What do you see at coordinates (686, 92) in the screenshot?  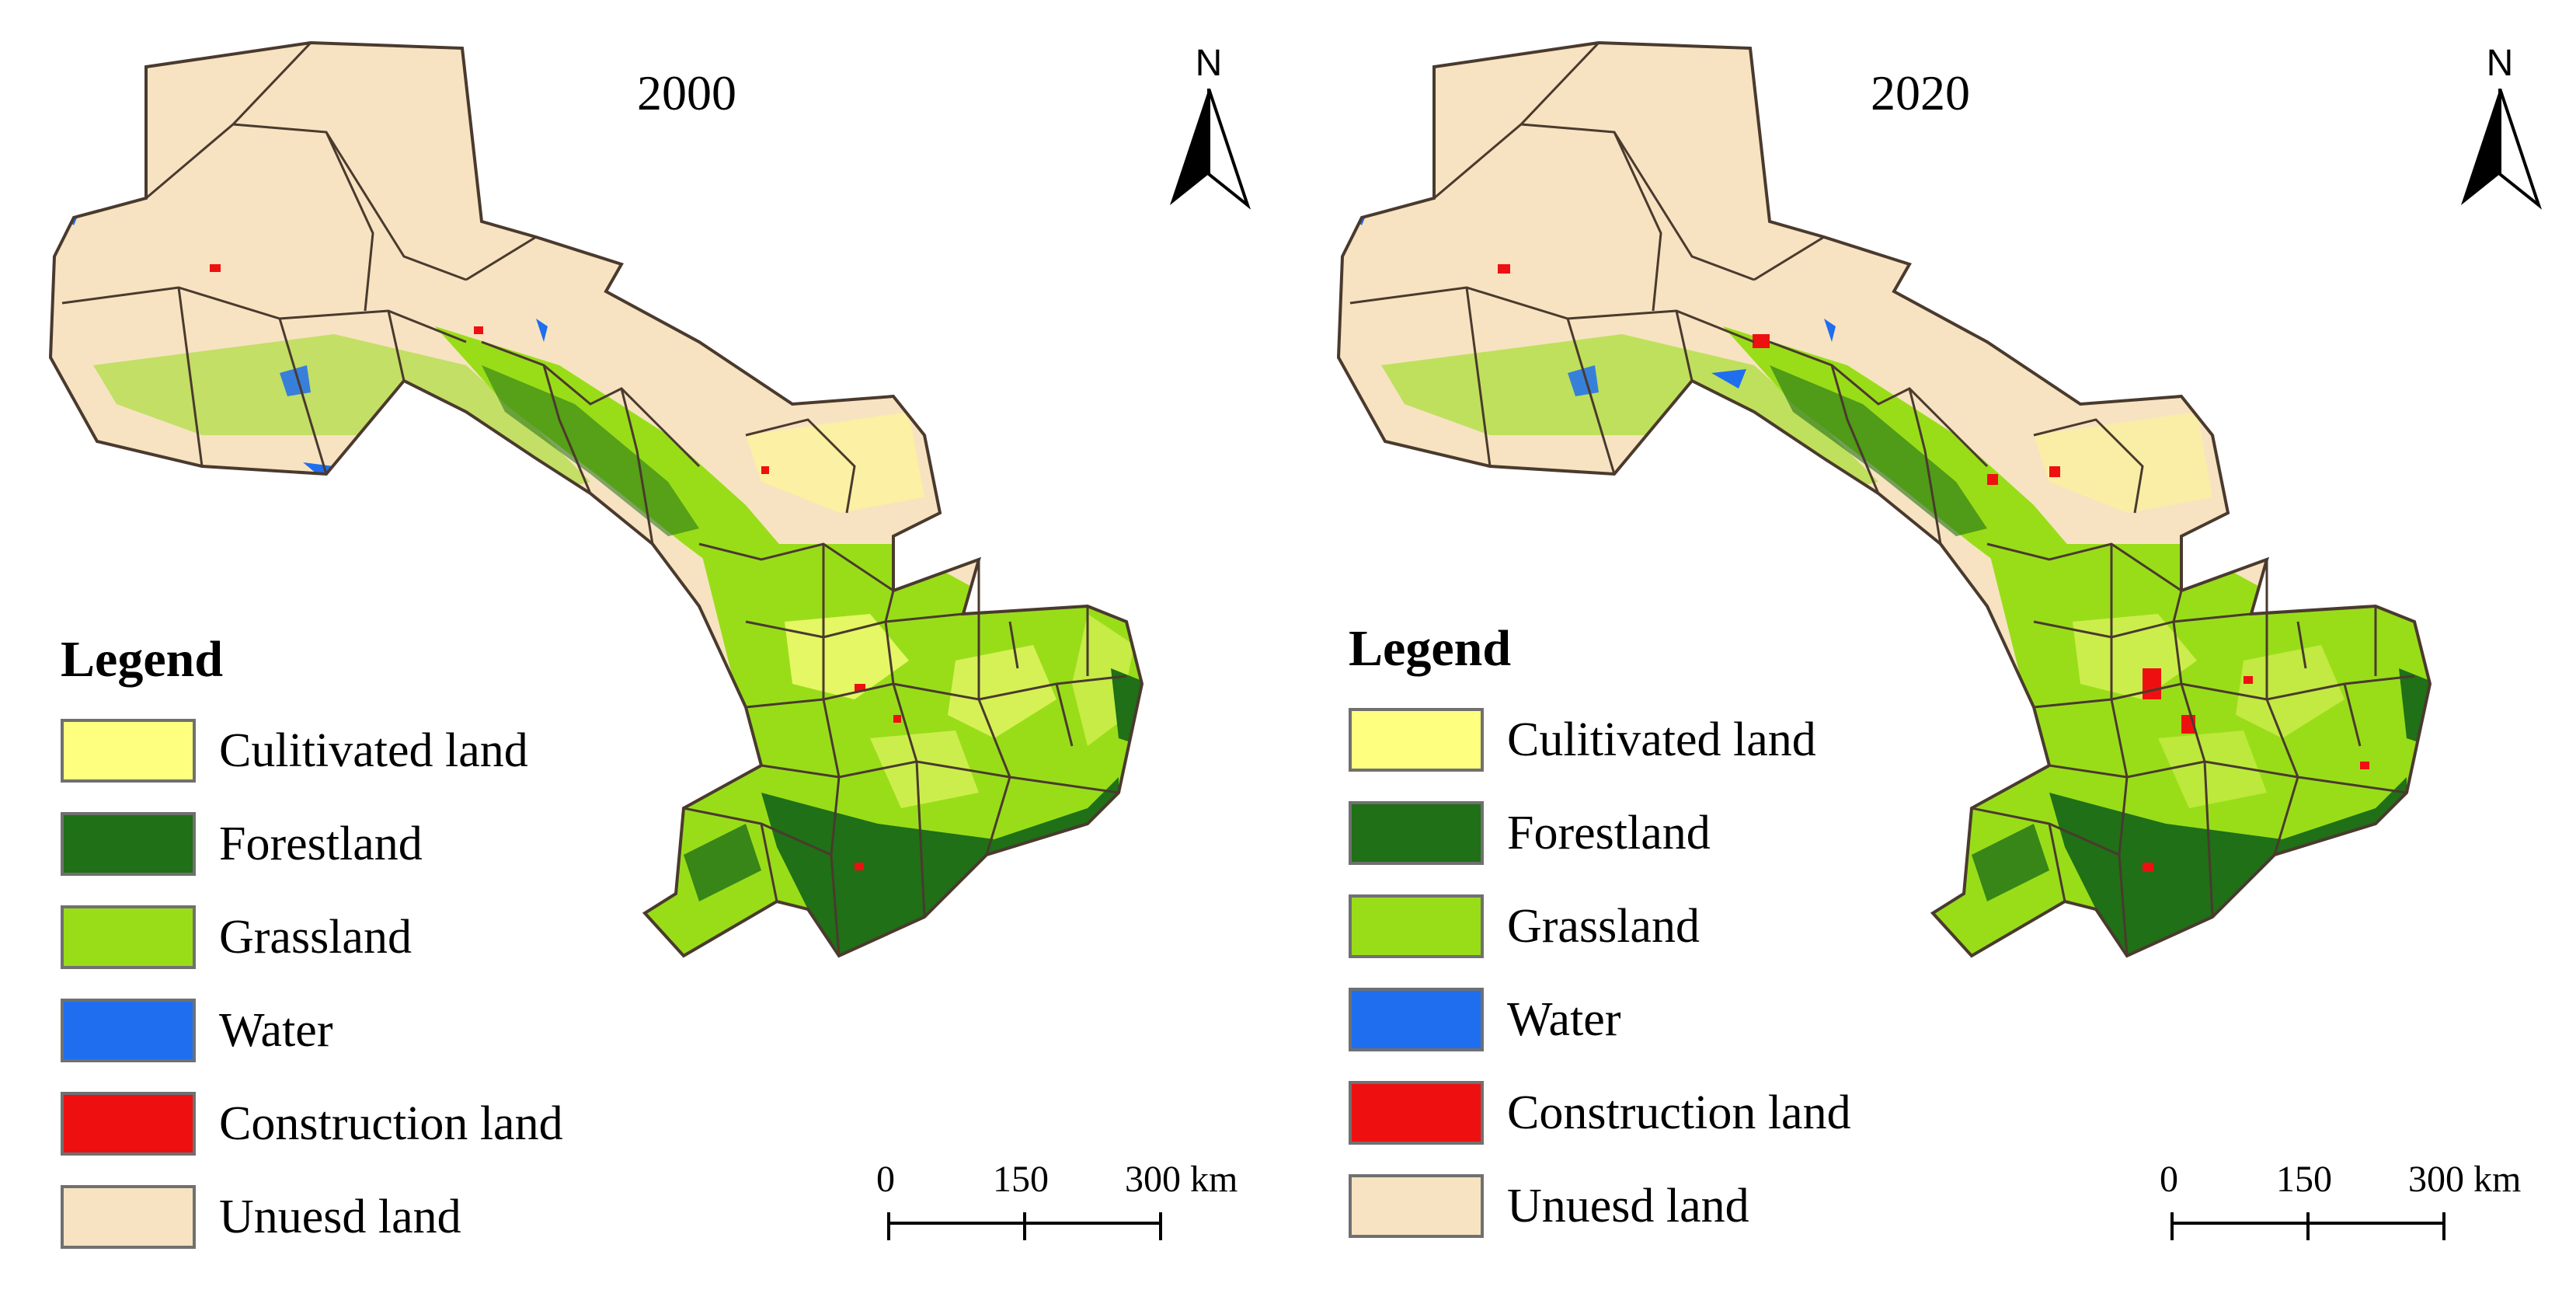 I see `map-year-label: 2000` at bounding box center [686, 92].